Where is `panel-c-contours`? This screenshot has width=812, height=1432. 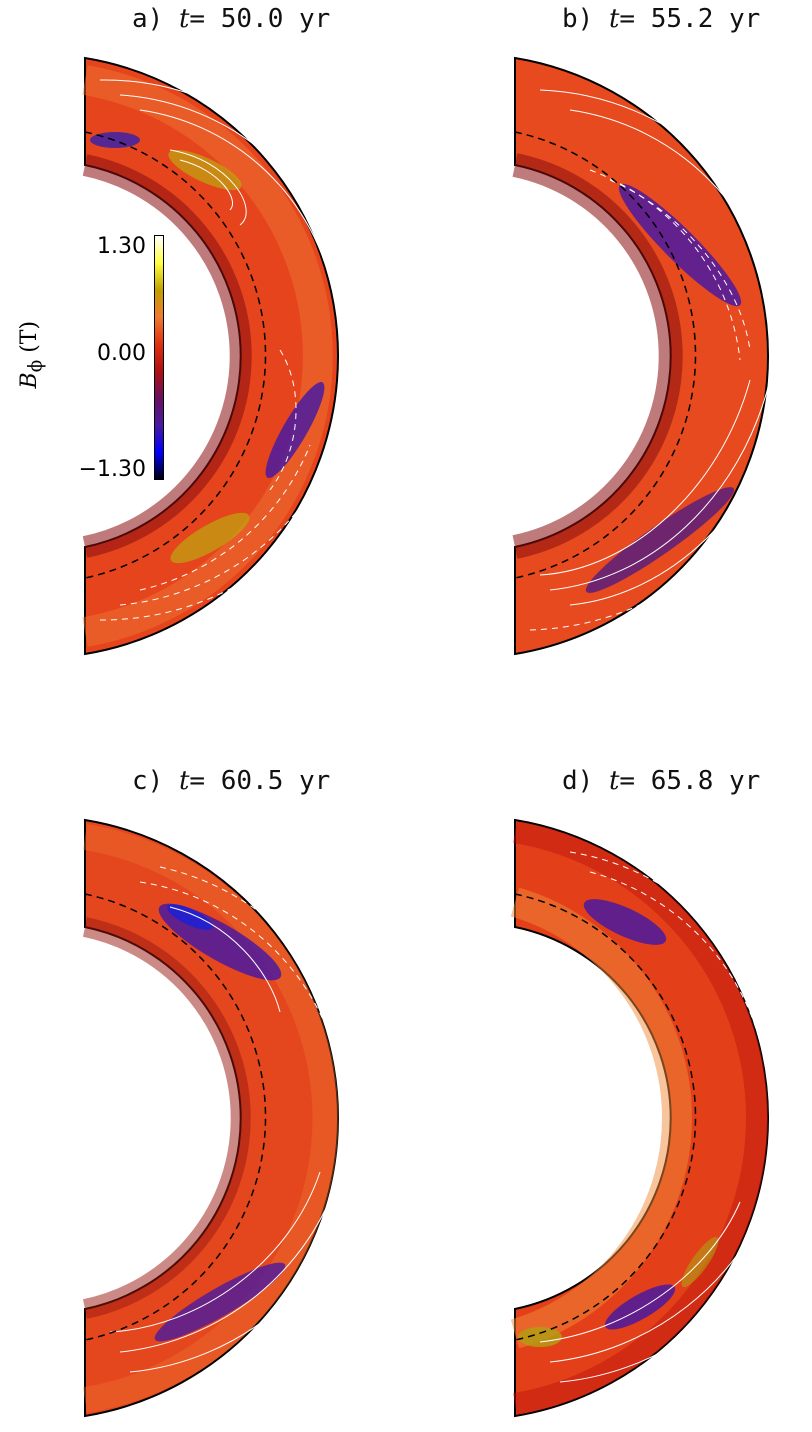 panel-c-contours is located at coordinates (235, 1119).